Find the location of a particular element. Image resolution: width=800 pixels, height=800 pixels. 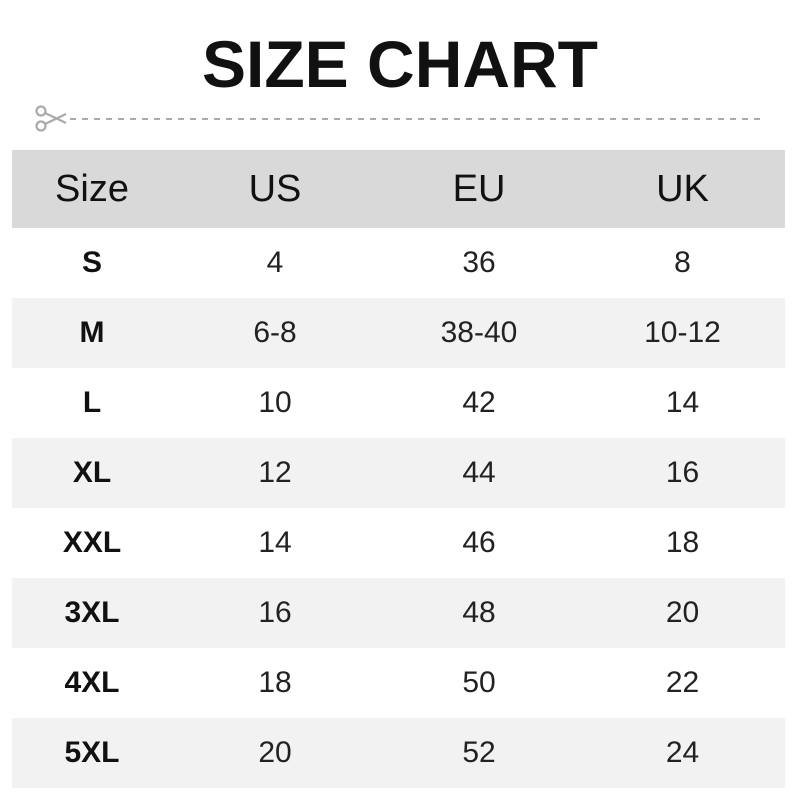

cell-us: 16 is located at coordinates (275, 612).